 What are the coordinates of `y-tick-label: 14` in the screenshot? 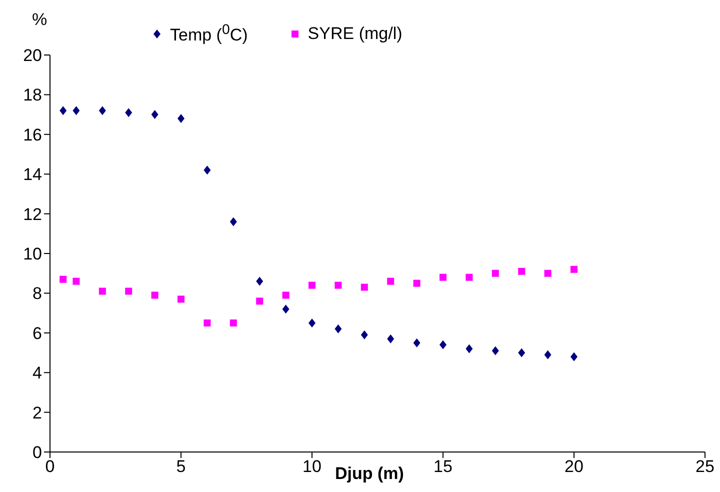 It's located at (32, 174).